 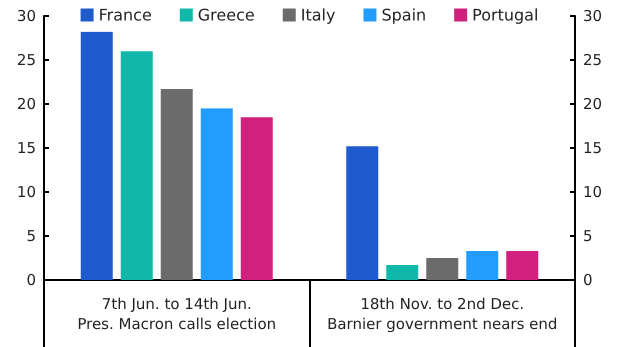 I want to click on x-tick-label: 18th Nov. to 2nd Dec. Barnier government nears end, so click(x=442, y=314).